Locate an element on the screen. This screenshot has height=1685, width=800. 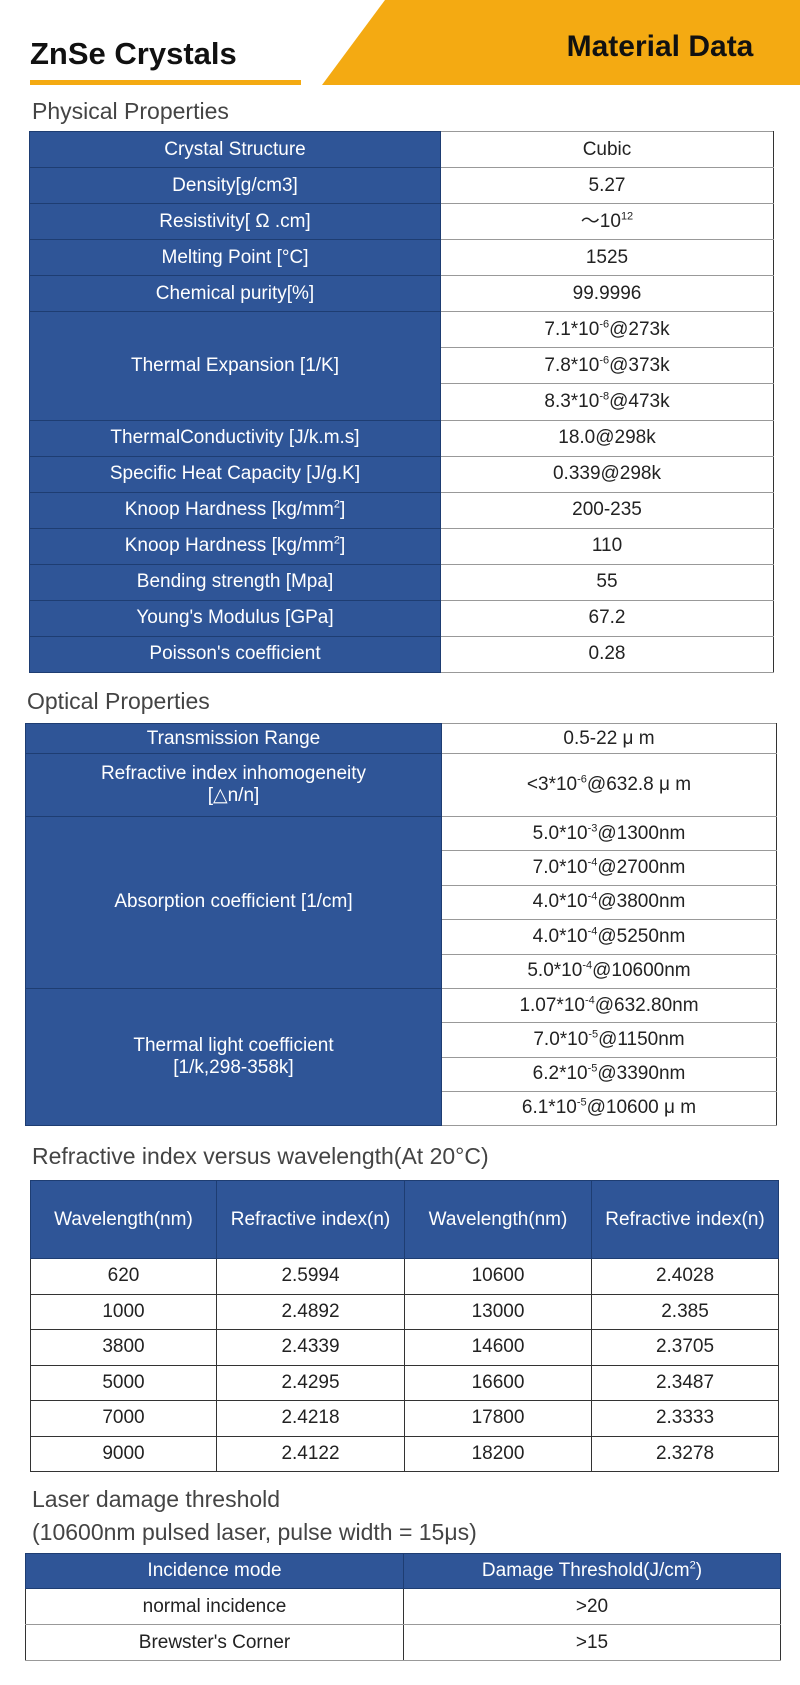
property-value: 5.0*10-4@10600nm is located at coordinates (609, 971).